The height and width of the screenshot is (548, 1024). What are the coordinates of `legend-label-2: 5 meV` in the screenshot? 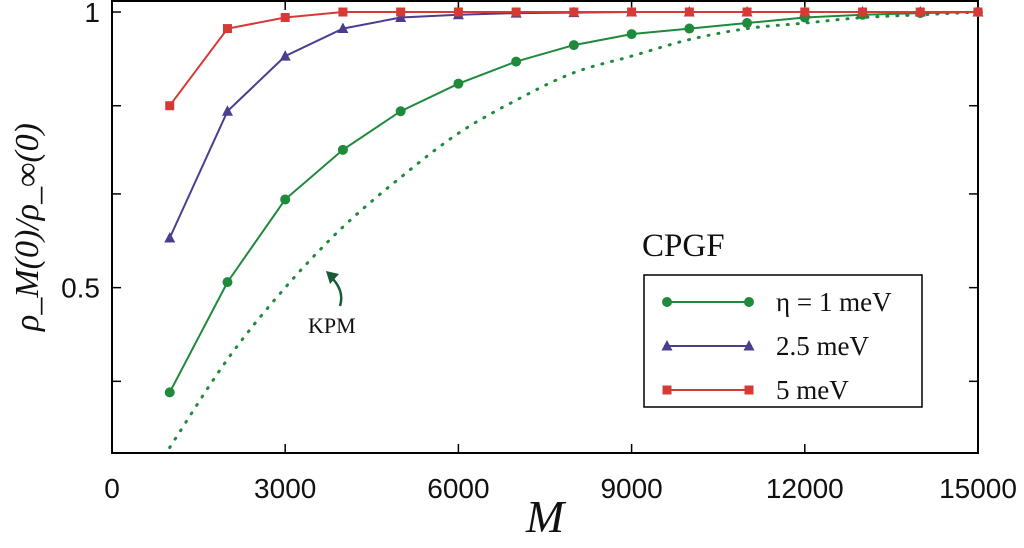 It's located at (812, 390).